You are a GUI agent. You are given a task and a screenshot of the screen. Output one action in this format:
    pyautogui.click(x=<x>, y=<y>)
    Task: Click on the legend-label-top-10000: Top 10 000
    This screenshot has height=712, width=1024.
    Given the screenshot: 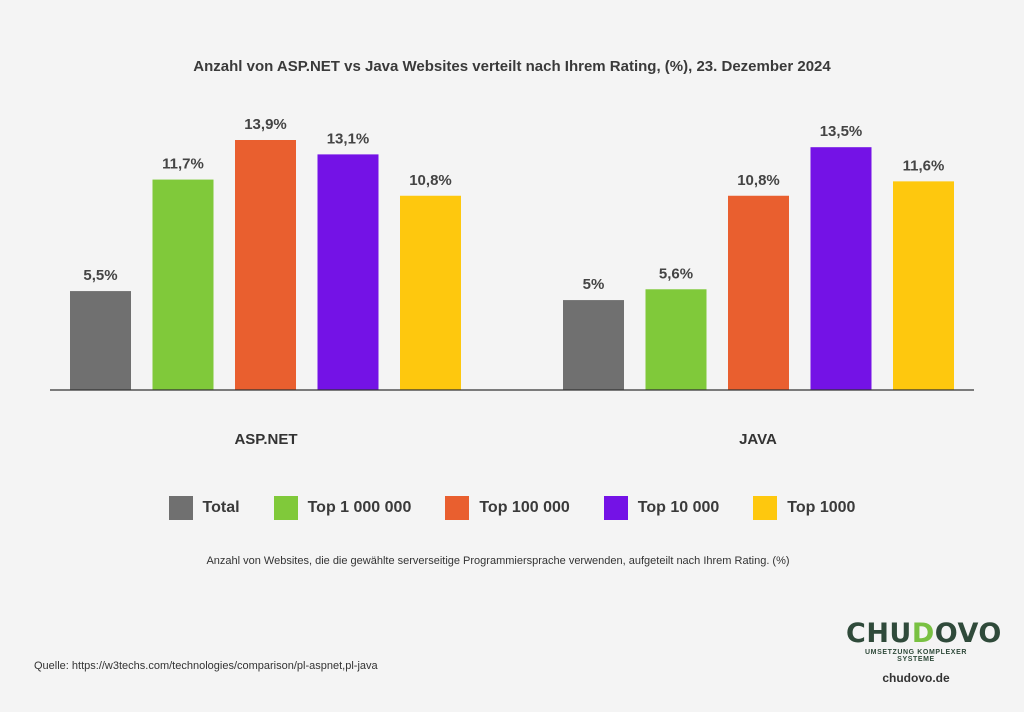 What is the action you would take?
    pyautogui.click(x=678, y=507)
    